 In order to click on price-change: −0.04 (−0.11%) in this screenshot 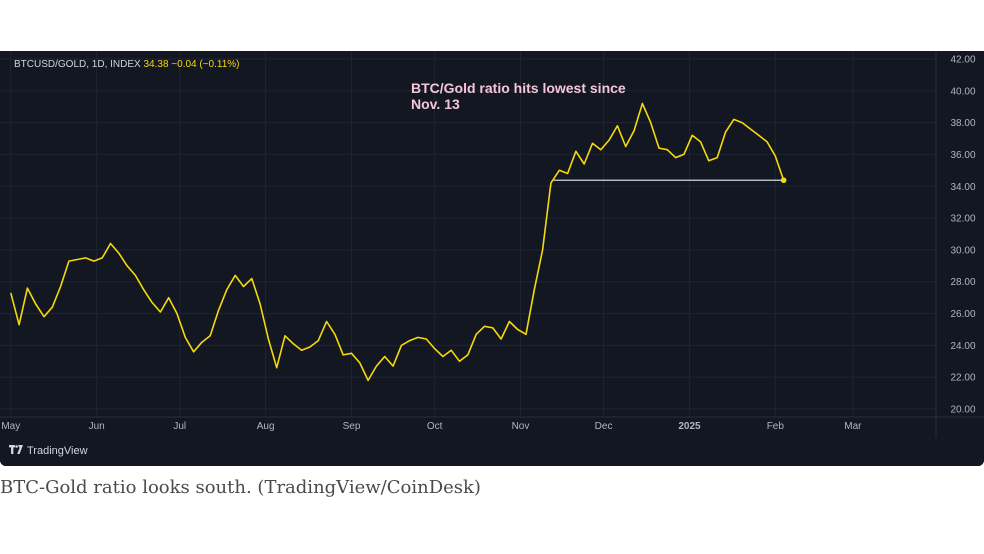, I will do `click(205, 64)`.